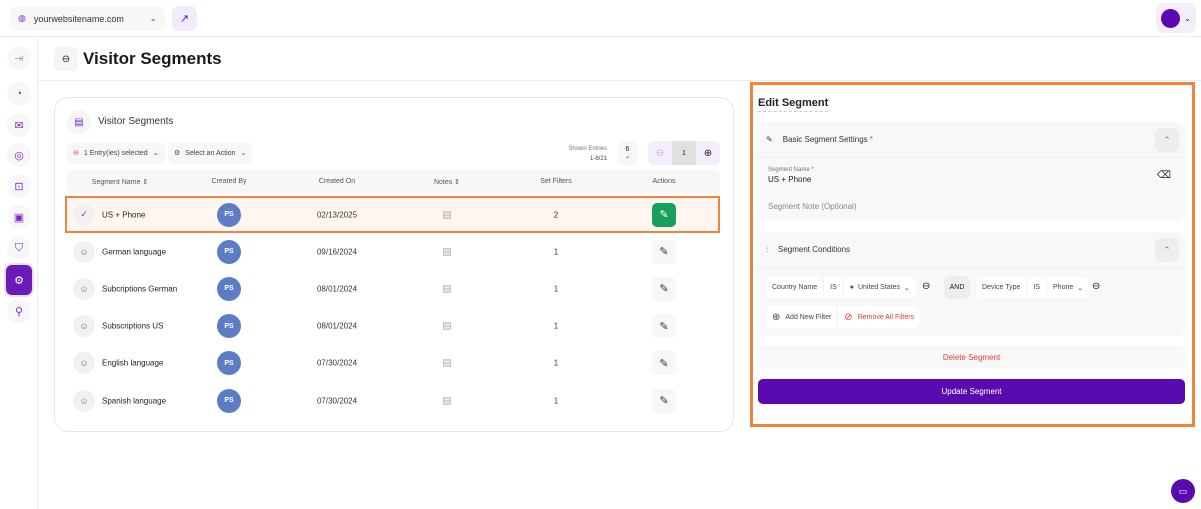  I want to click on remove-all-filters-button: ⊘ Remove All Filters, so click(879, 317).